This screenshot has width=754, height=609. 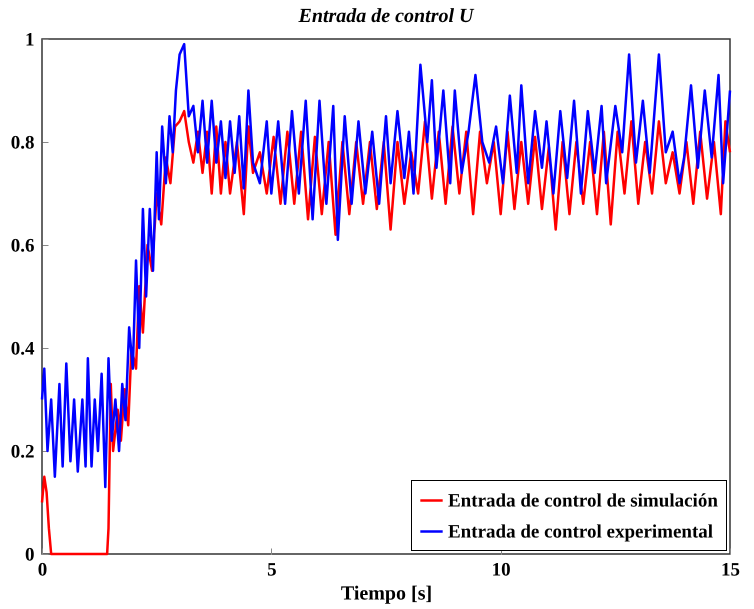 I want to click on y-tick-label: 0.6, so click(x=22, y=246).